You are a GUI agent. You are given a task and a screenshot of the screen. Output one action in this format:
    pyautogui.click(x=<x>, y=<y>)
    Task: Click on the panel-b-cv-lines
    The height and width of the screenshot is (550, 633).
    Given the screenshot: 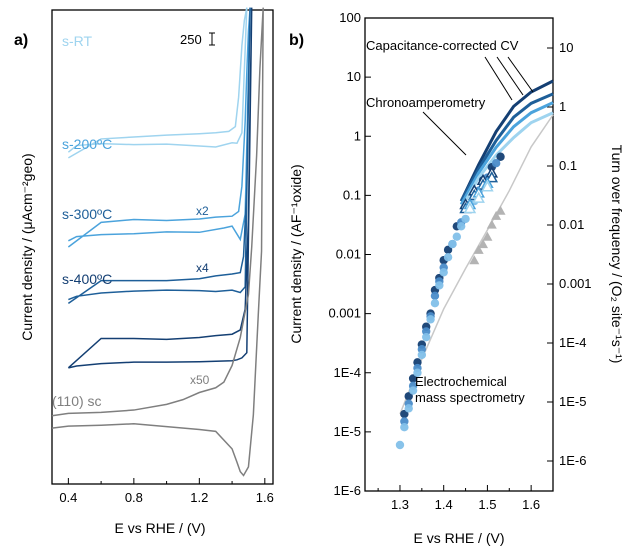 What is the action you would take?
    pyautogui.click(x=476, y=247)
    